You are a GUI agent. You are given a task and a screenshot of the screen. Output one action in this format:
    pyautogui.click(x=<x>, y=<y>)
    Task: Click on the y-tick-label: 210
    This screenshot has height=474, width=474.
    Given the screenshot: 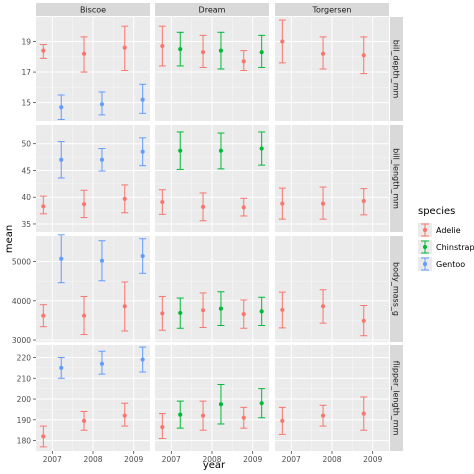 What is the action you would take?
    pyautogui.click(x=24, y=378)
    